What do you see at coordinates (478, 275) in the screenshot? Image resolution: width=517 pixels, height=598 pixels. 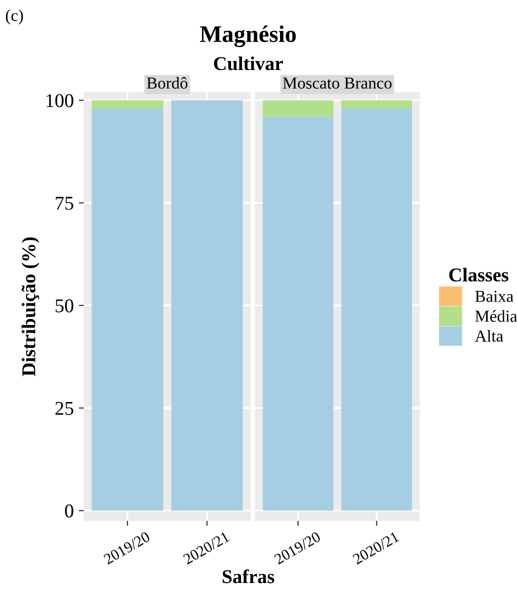 I see `legend-title: Classes` at bounding box center [478, 275].